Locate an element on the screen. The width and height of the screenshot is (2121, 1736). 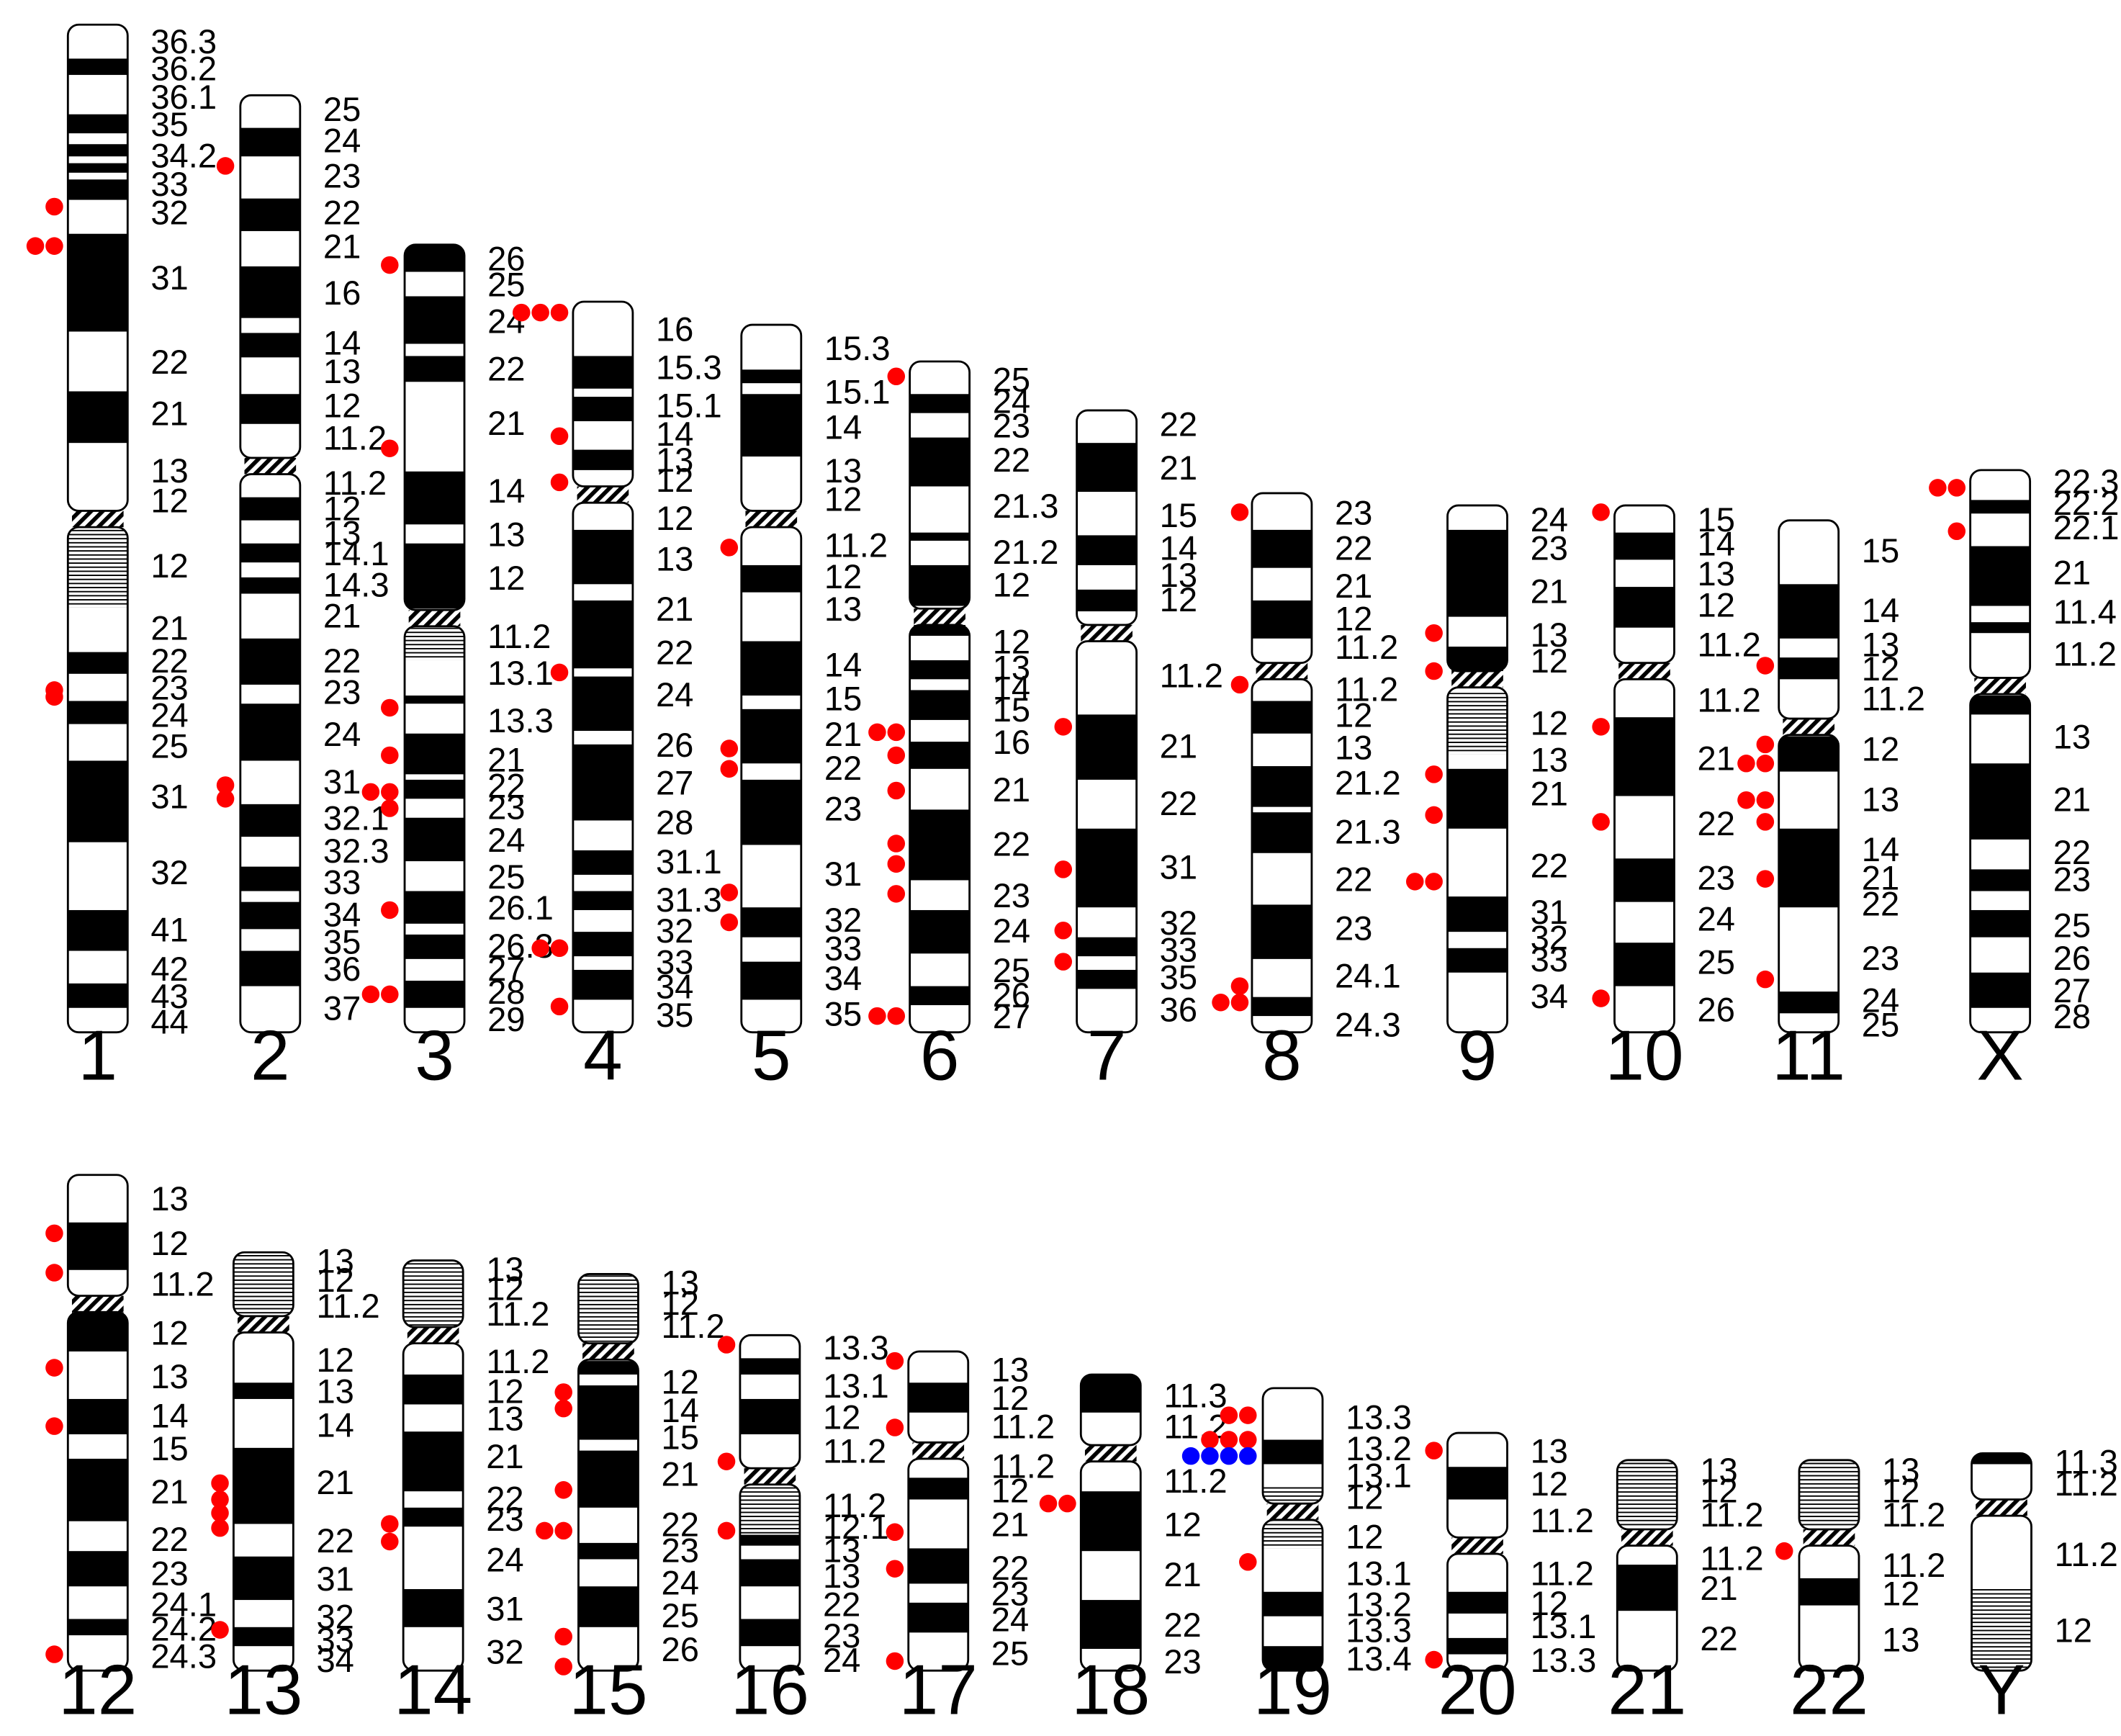
band-label: 13.1 is located at coordinates (1564, 1626).